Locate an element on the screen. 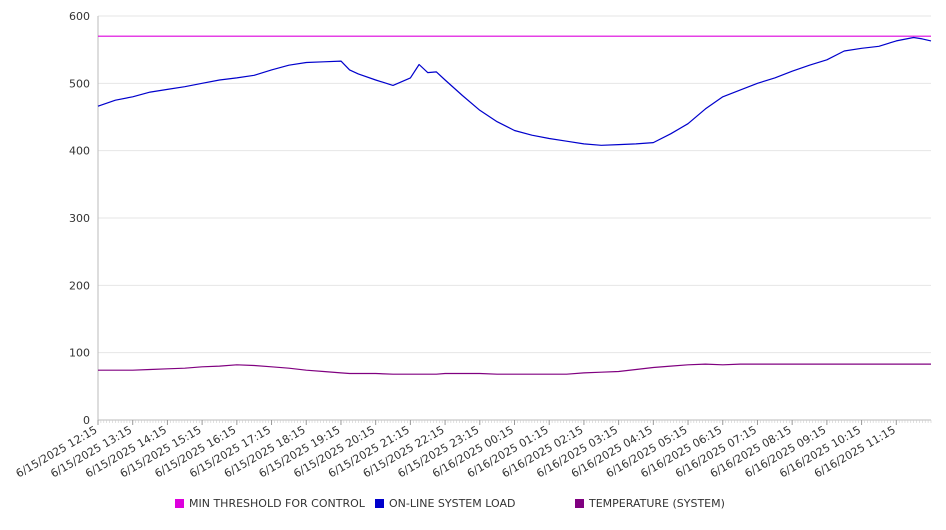 This screenshot has width=946, height=530. legend-label: MIN THRESHOLD FOR CONTROL is located at coordinates (277, 503).